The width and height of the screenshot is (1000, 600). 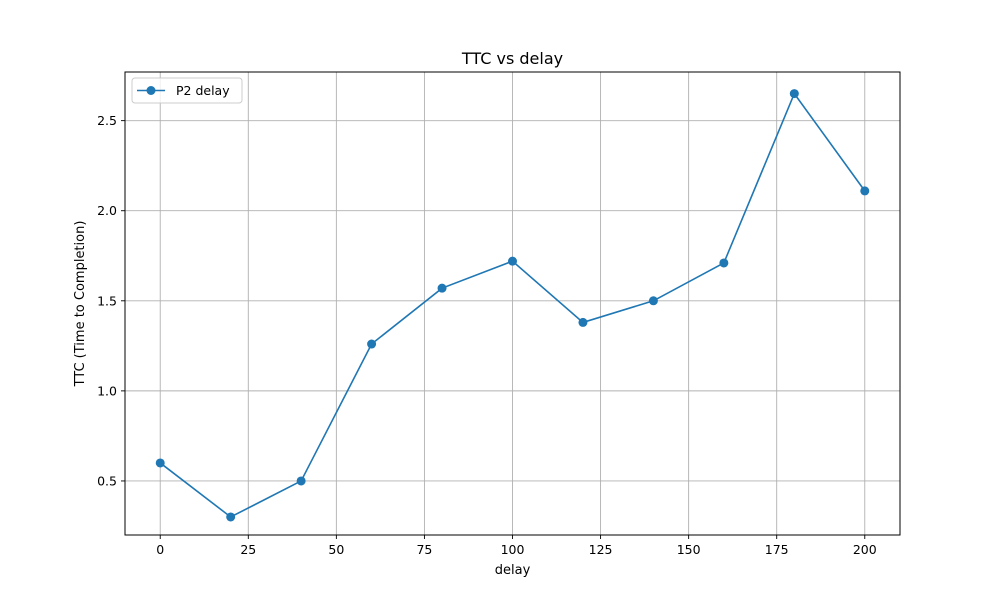 I want to click on legend-marker, so click(x=151, y=90).